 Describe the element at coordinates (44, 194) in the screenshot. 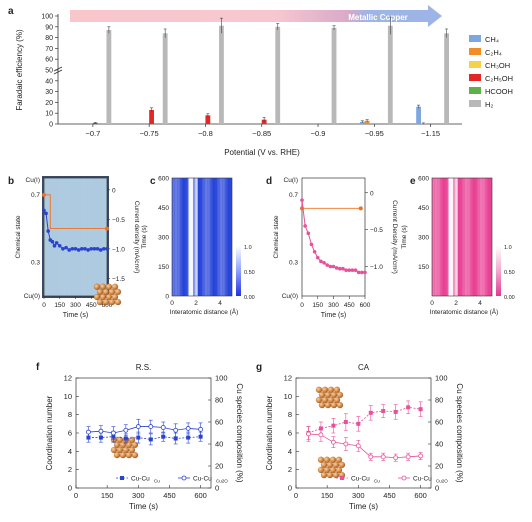

I see `state-marker` at that location.